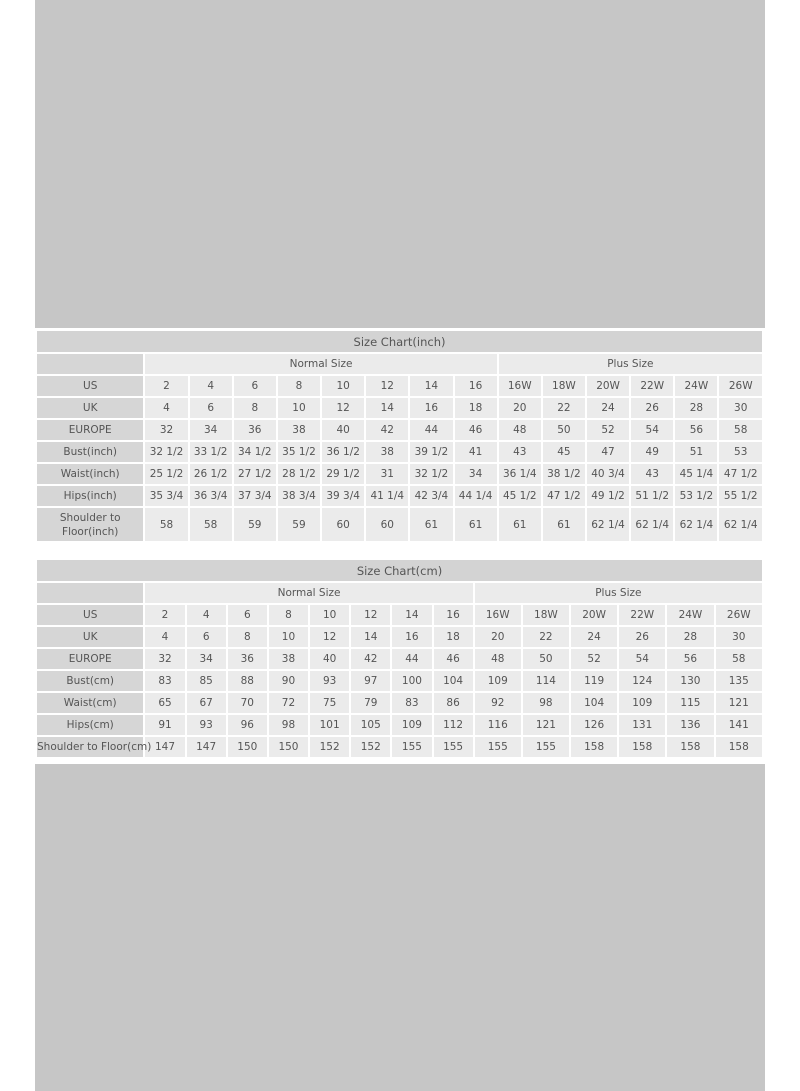  What do you see at coordinates (594, 615) in the screenshot?
I see `table-cell: 20W` at bounding box center [594, 615].